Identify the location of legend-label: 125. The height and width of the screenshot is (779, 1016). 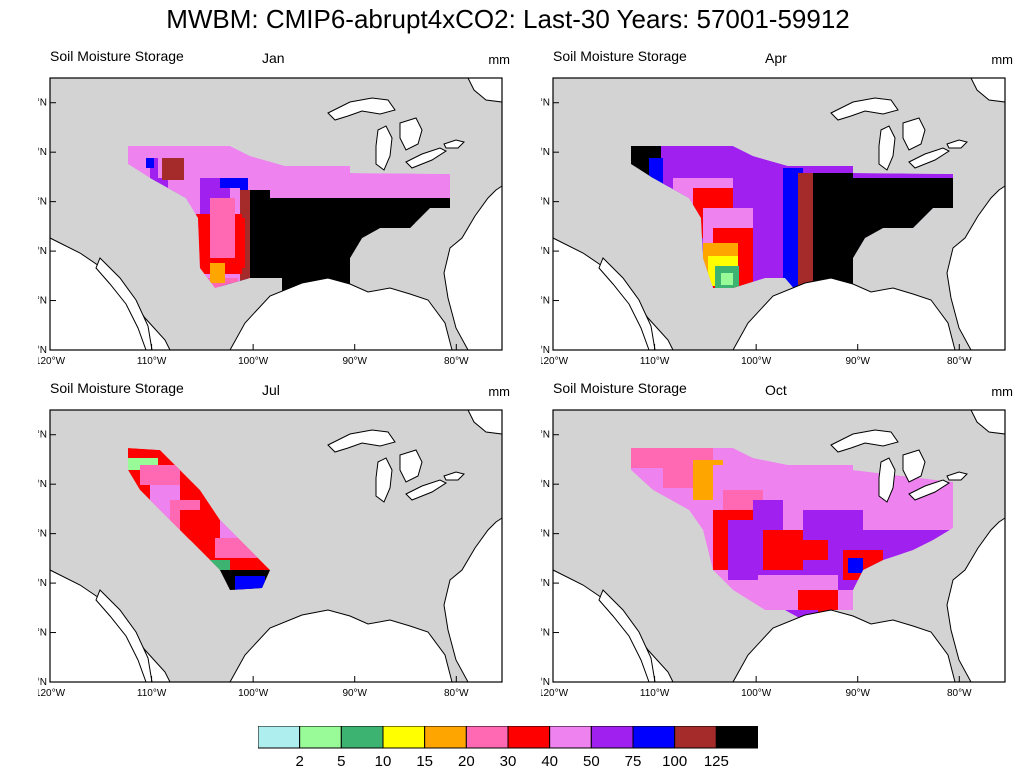
(716, 761).